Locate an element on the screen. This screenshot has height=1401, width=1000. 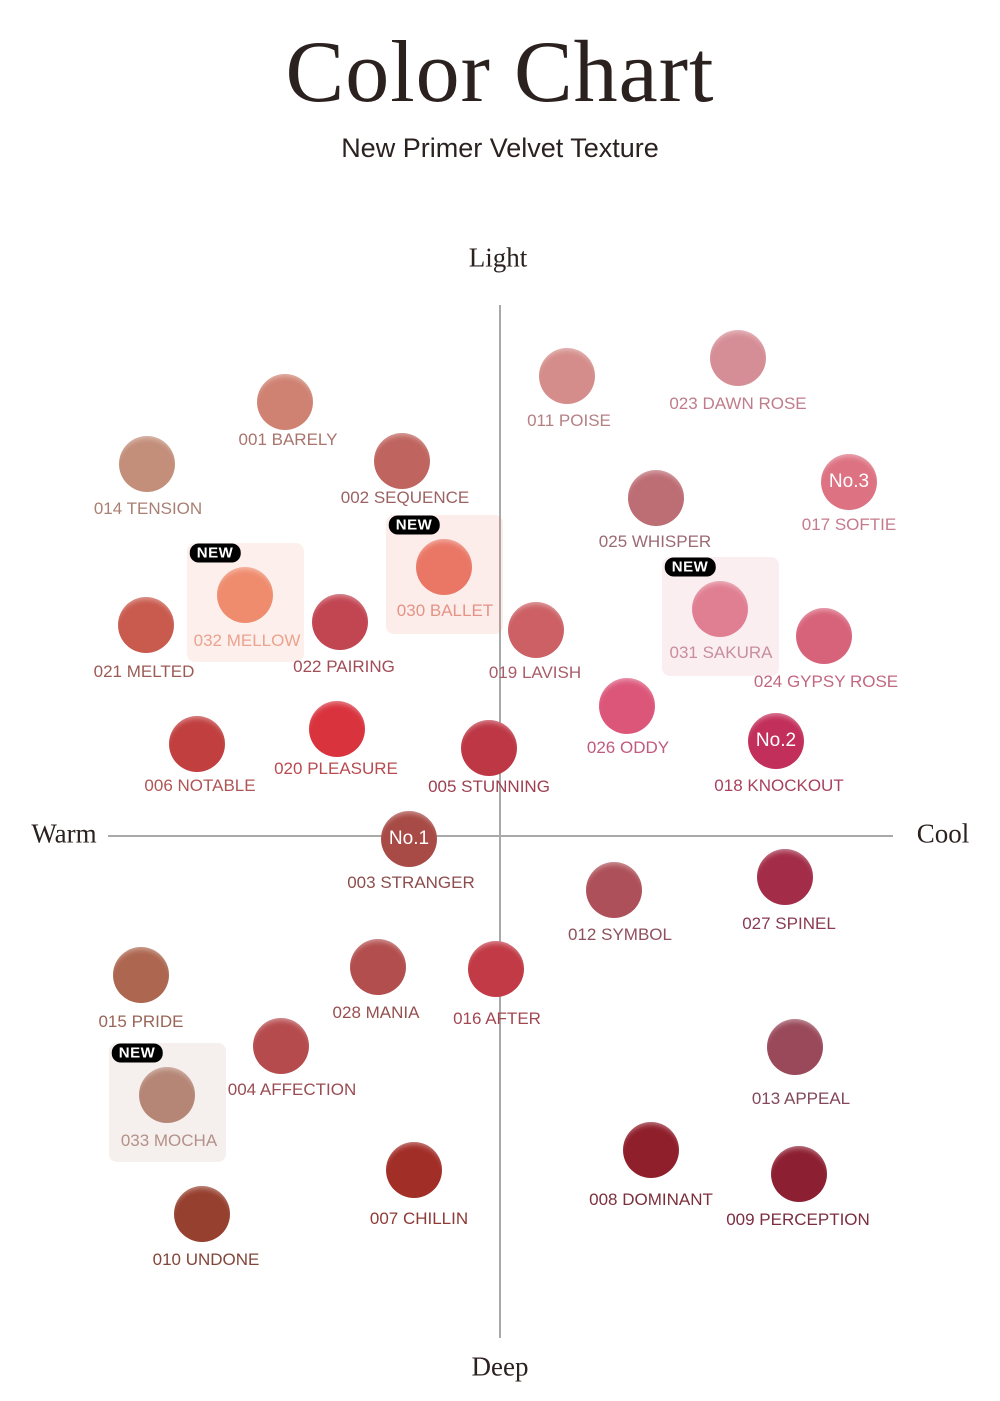
shade-label: 007 CHILLIN is located at coordinates (419, 1218).